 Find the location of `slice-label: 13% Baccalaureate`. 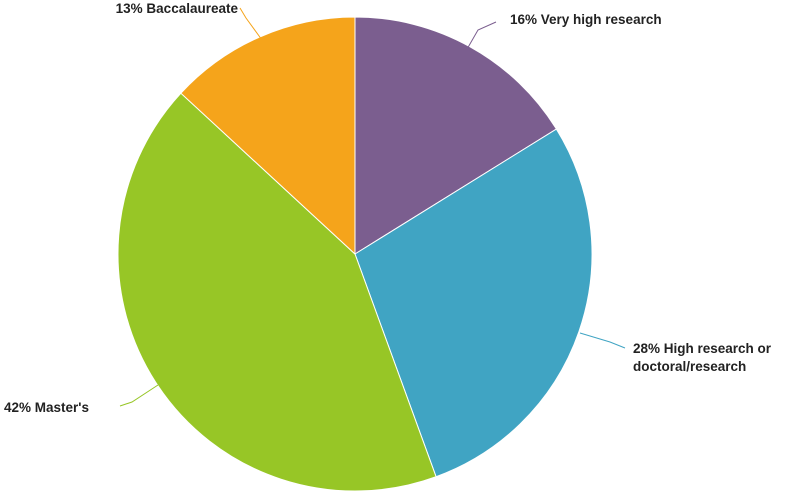

slice-label: 13% Baccalaureate is located at coordinates (177, 8).